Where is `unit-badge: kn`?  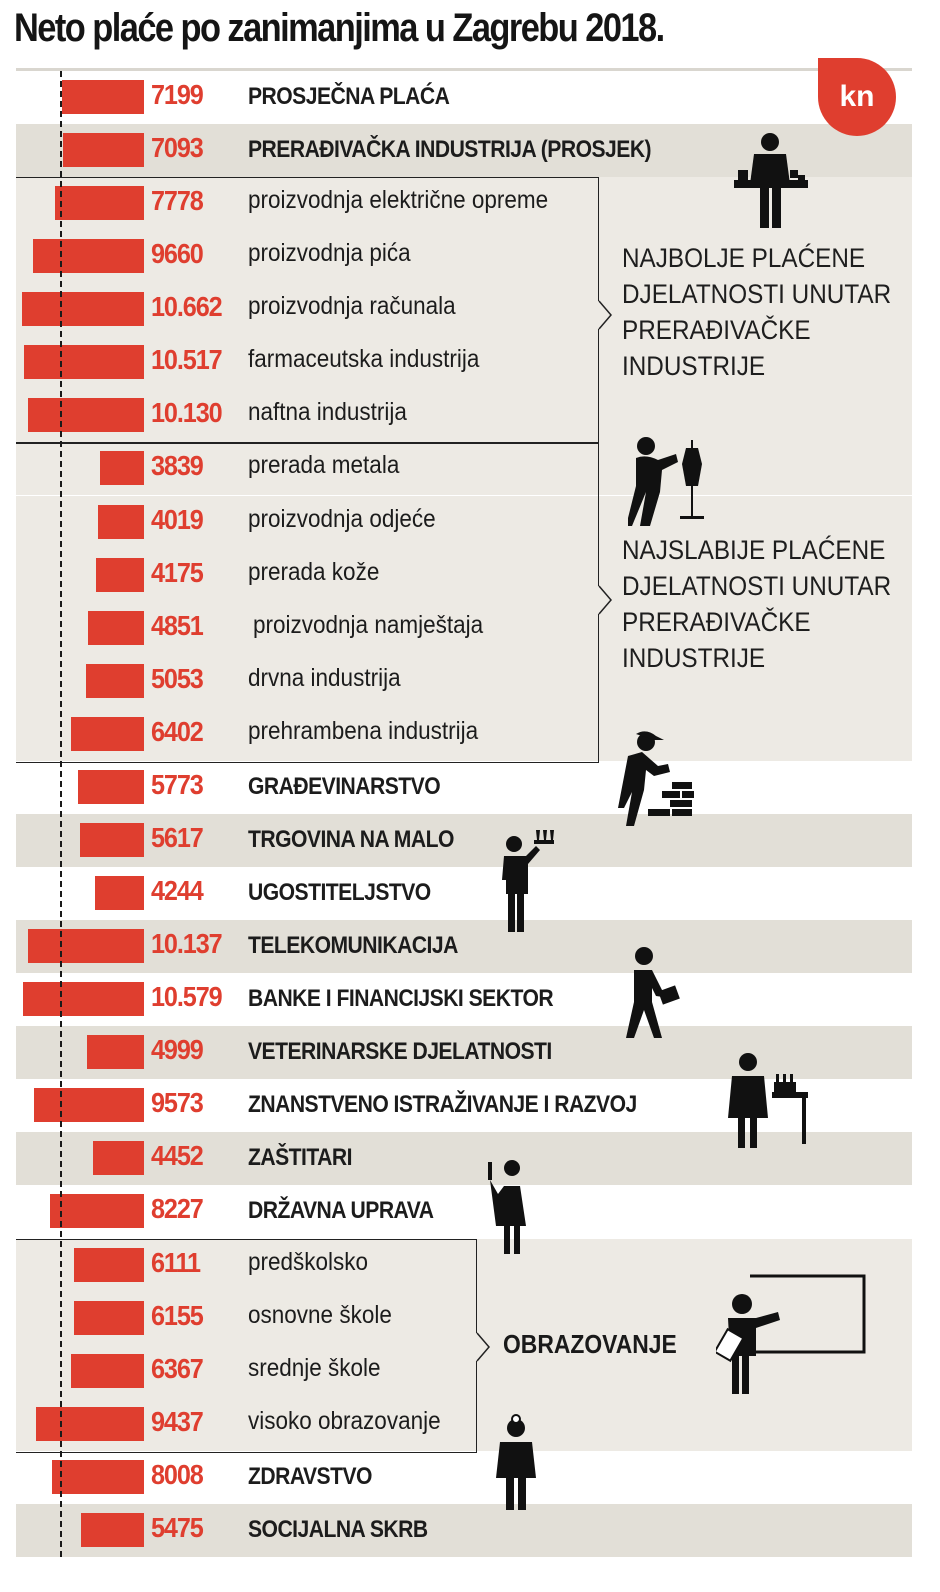
unit-badge: kn is located at coordinates (857, 97).